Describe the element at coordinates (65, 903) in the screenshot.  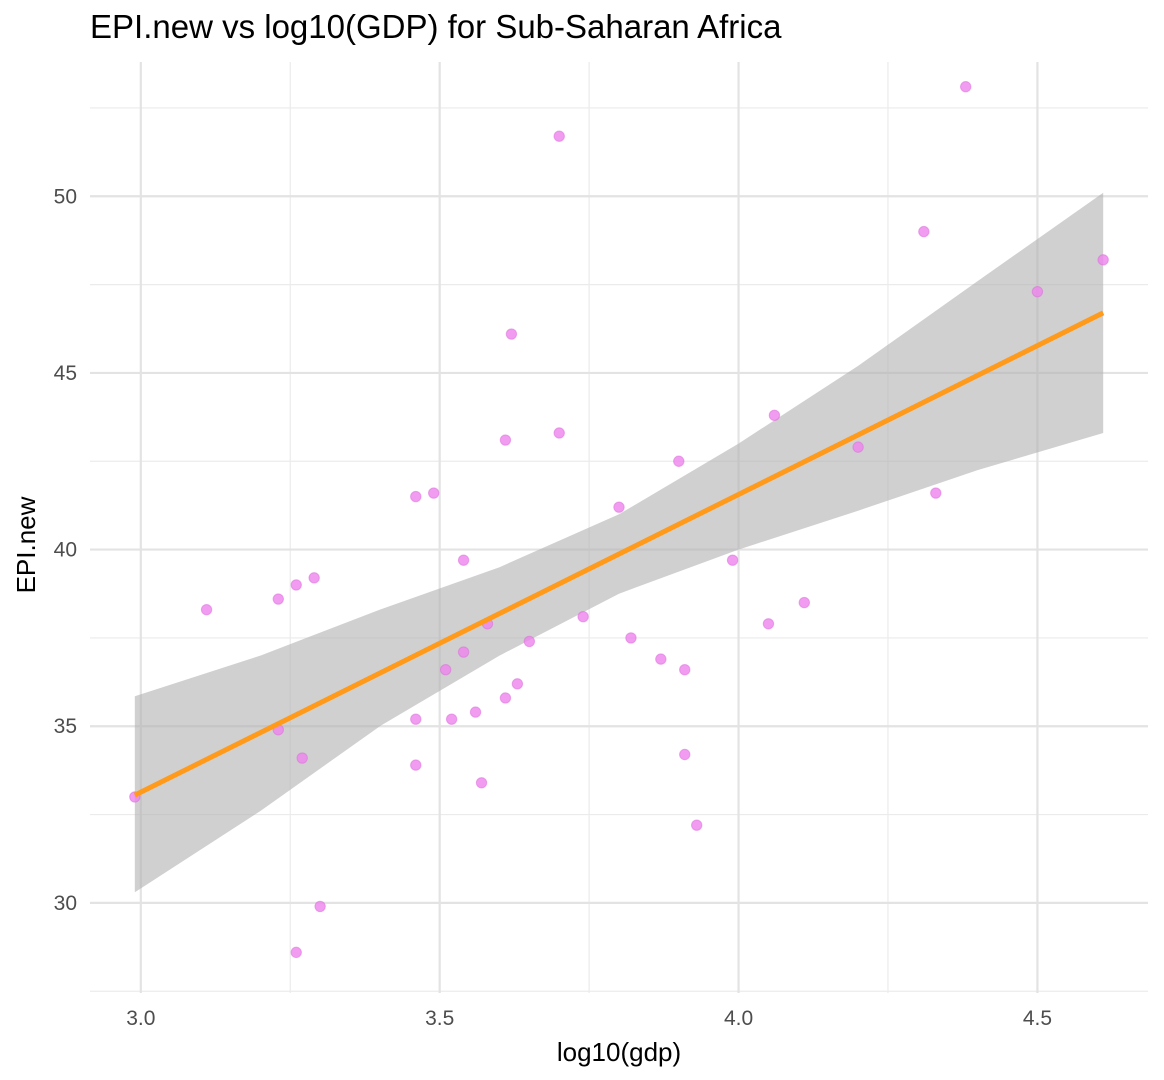
I see `y-tick-label: 30` at that location.